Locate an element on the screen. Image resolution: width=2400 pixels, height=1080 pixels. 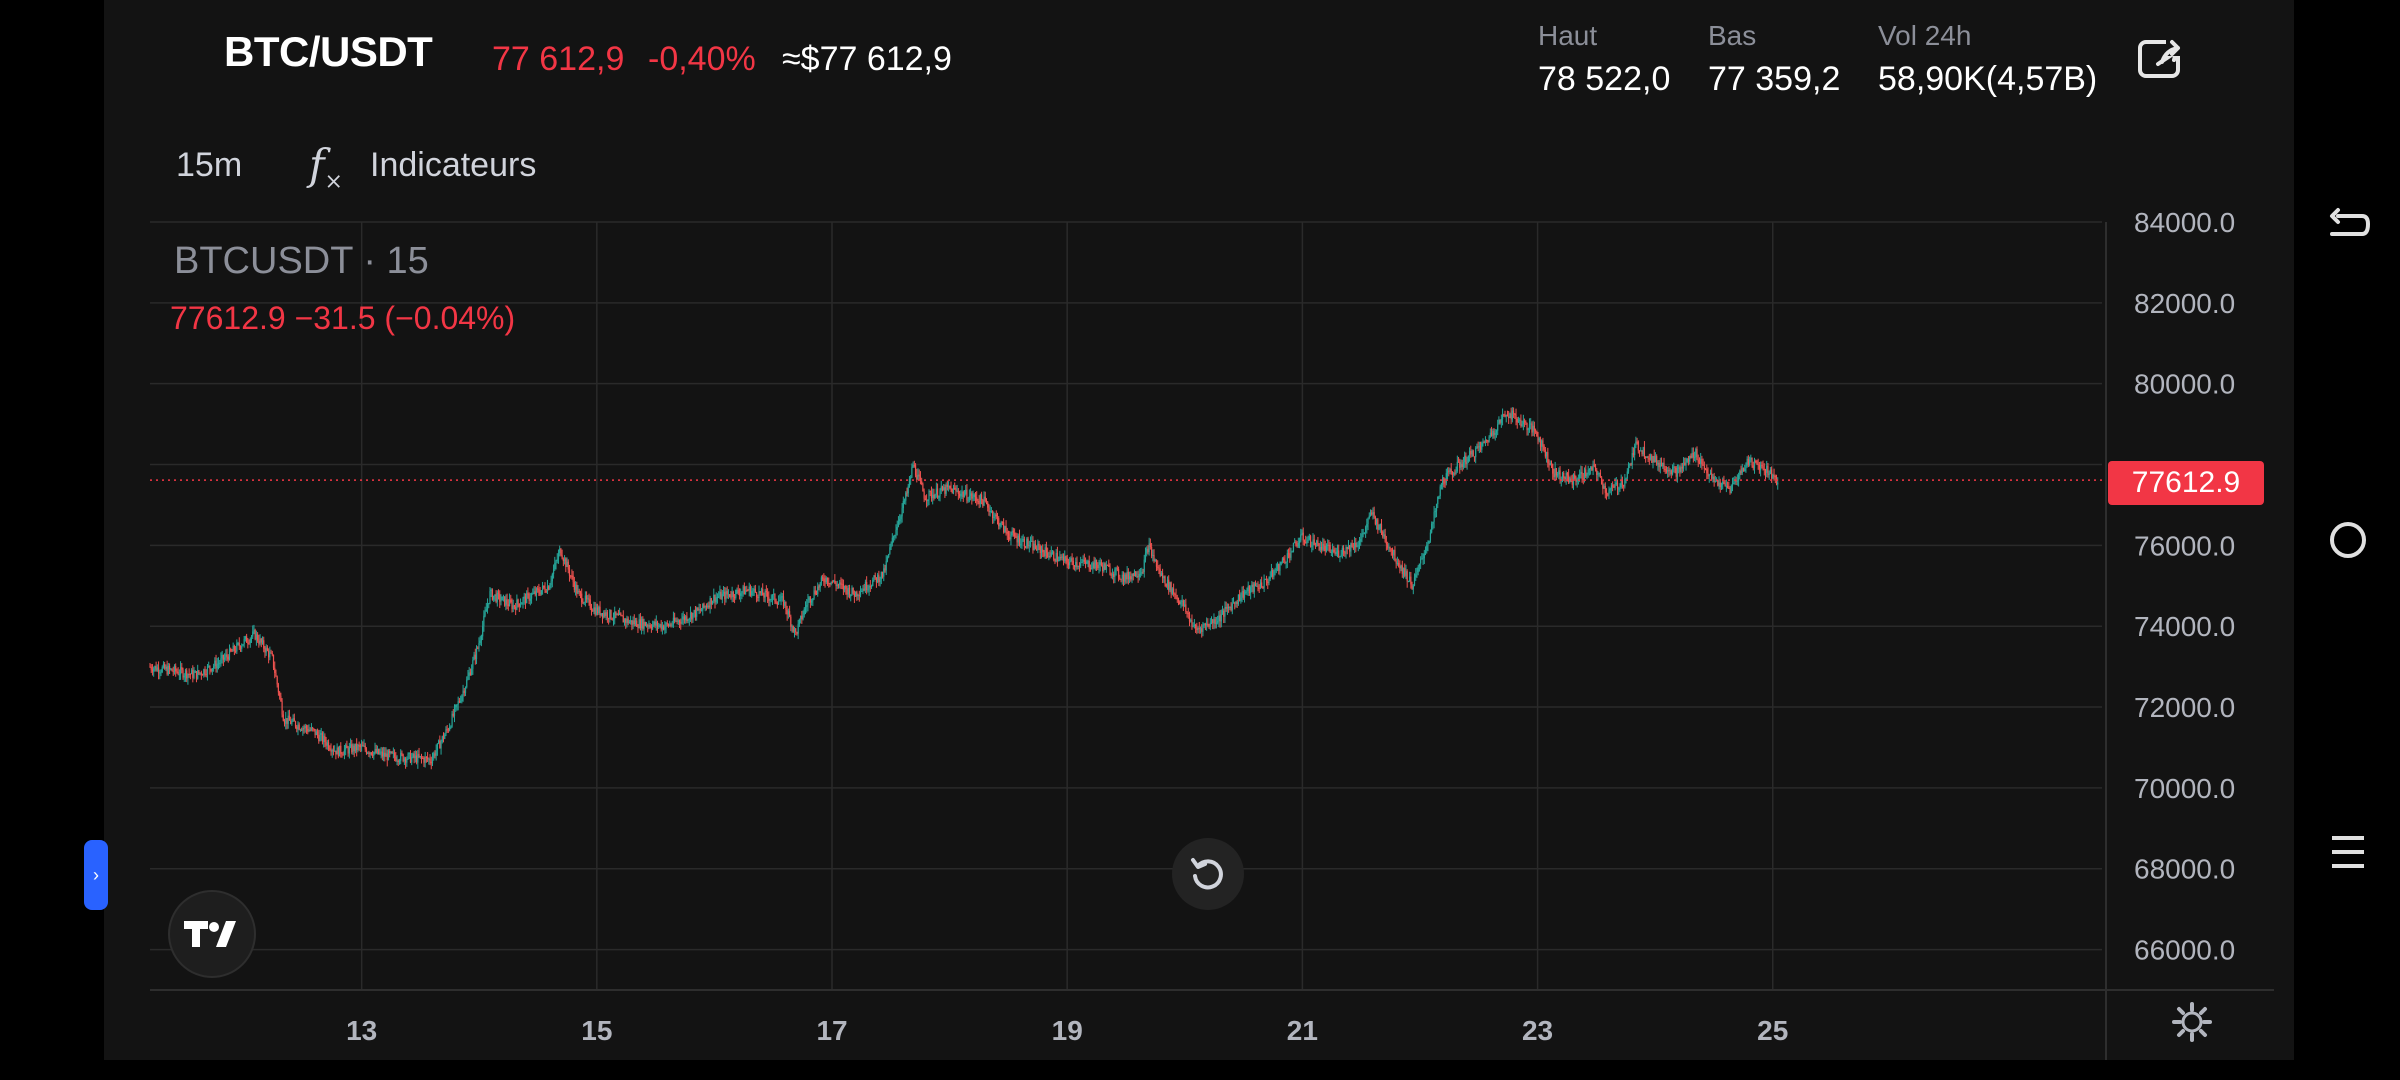
drawing-panel-toggle: › is located at coordinates (96, 875).